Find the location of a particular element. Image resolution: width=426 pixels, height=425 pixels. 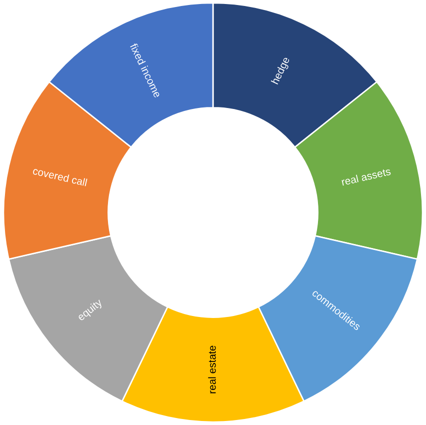

slice-label: covered call is located at coordinates (60, 176).